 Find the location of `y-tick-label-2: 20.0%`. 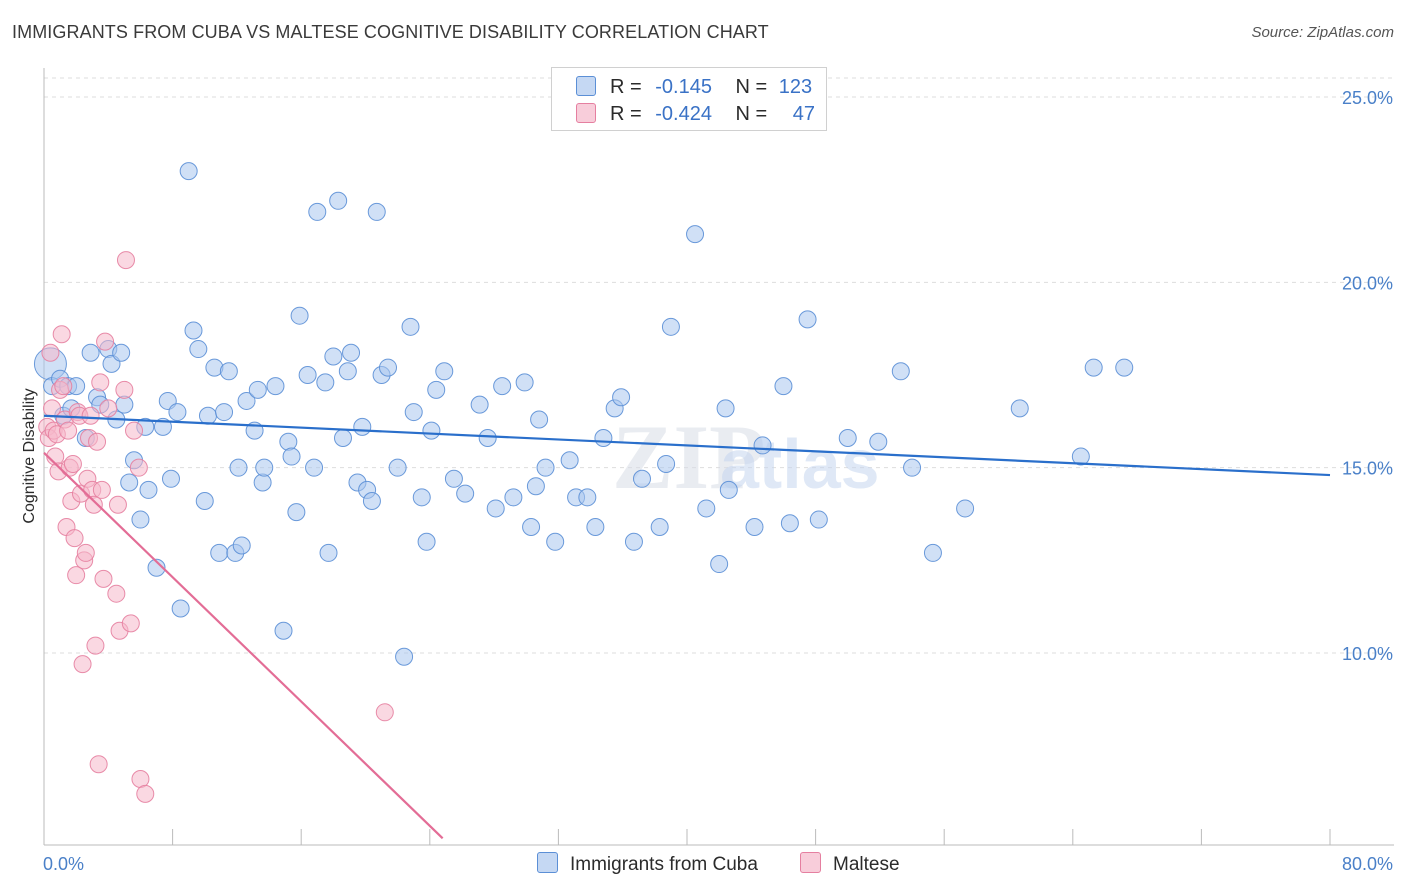

y-tick-label-2: 20.0% is located at coordinates (1367, 283).